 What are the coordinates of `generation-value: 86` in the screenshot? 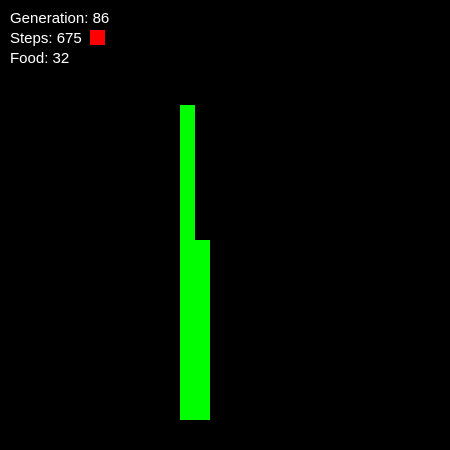 It's located at (101, 18).